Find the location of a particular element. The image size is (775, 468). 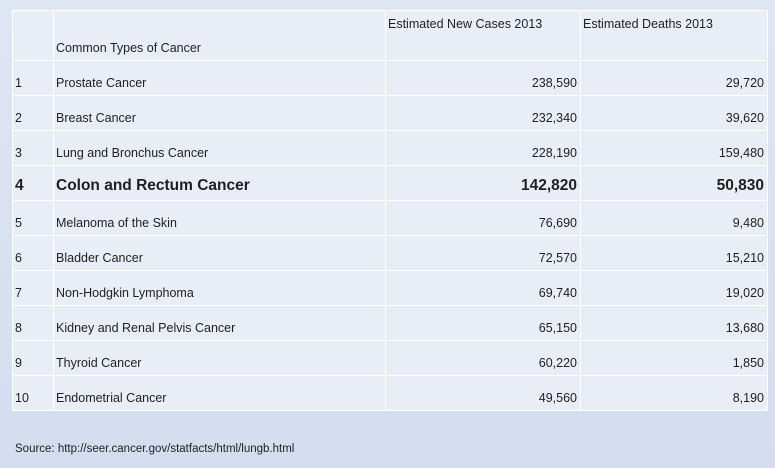

cell-rank: 7 is located at coordinates (33, 288).